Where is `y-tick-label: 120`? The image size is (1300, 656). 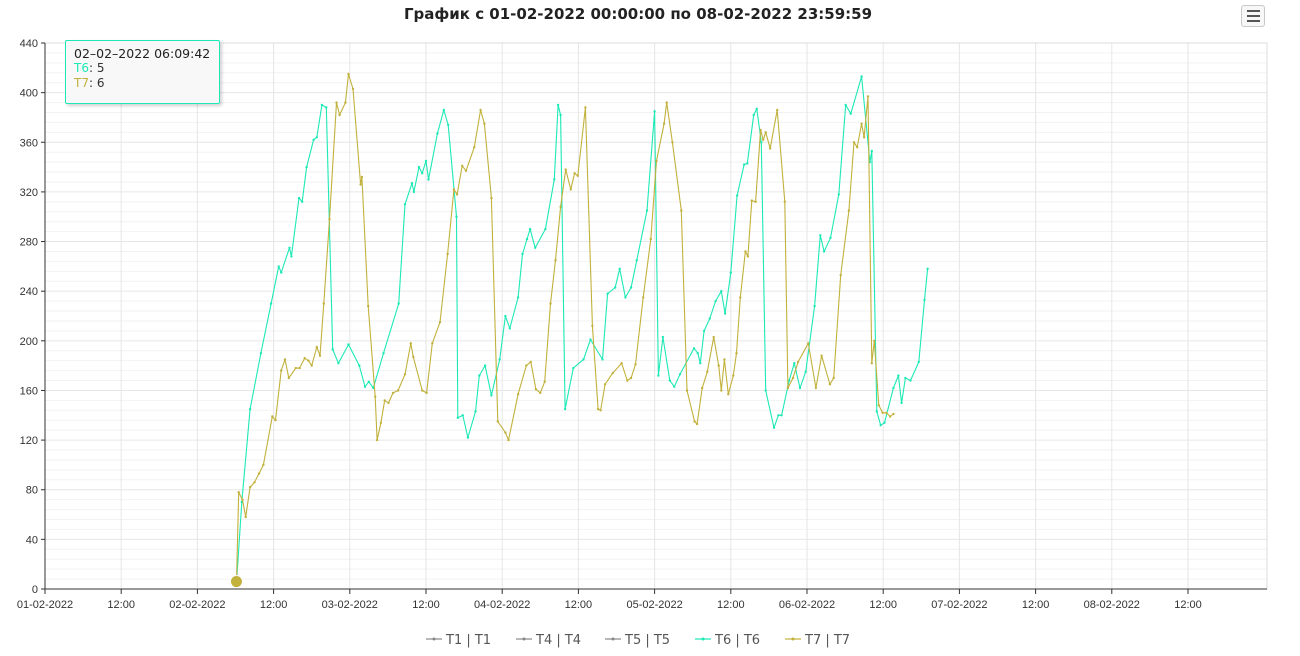
y-tick-label: 120 is located at coordinates (29, 441).